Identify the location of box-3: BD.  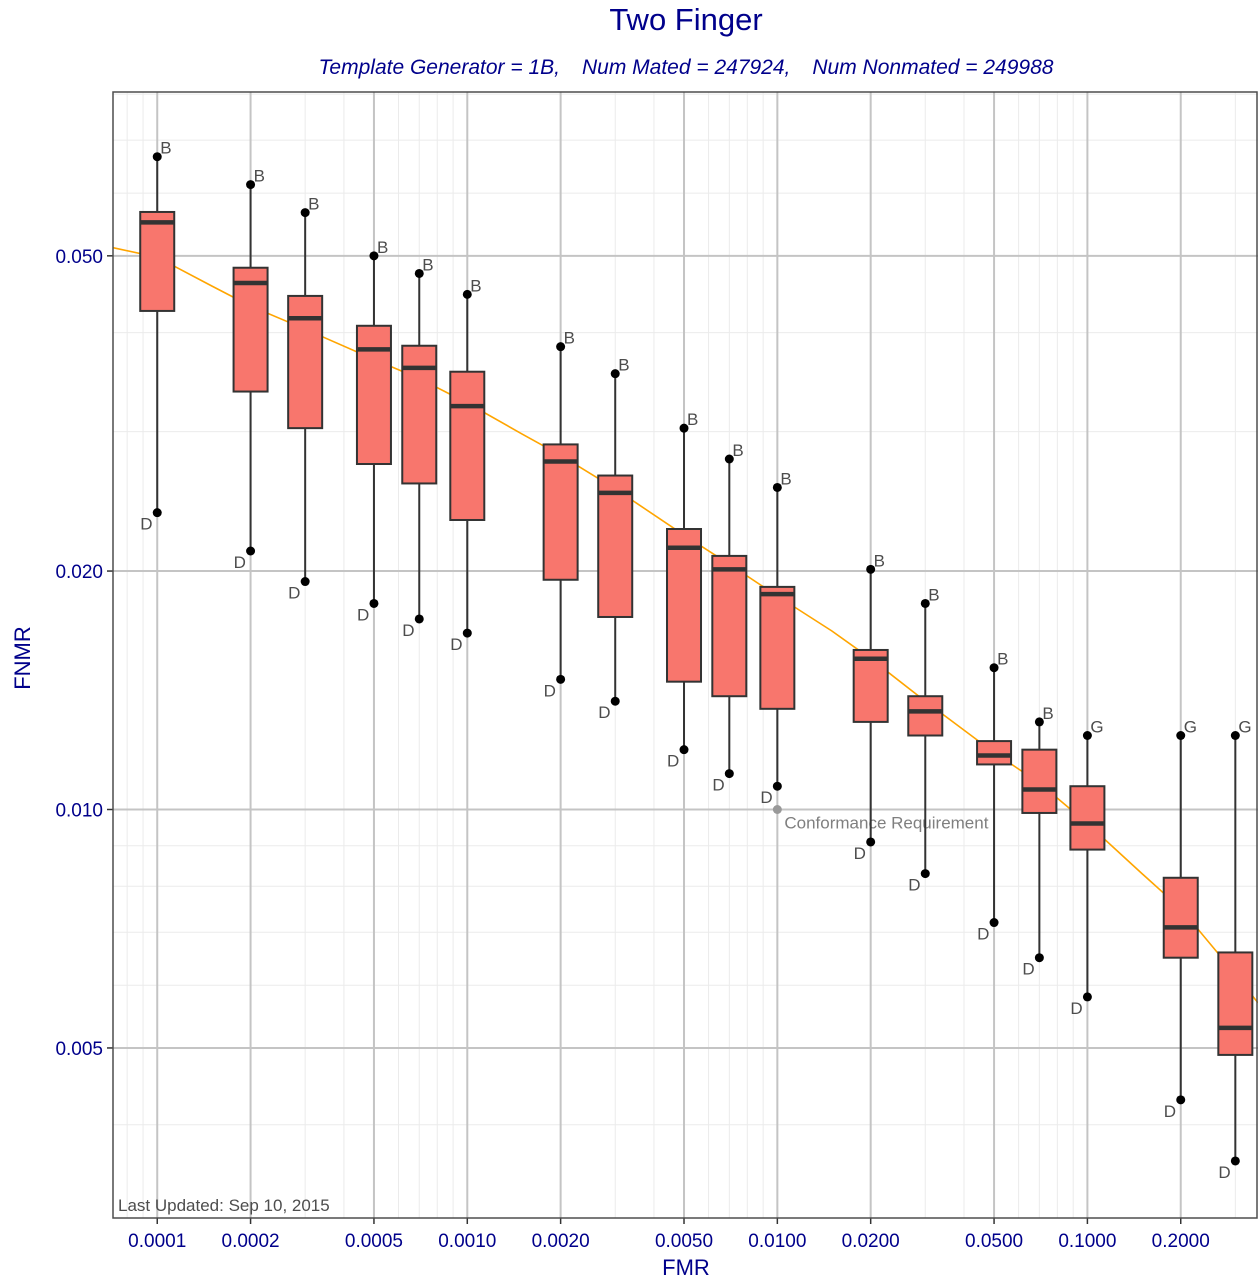
(373, 431).